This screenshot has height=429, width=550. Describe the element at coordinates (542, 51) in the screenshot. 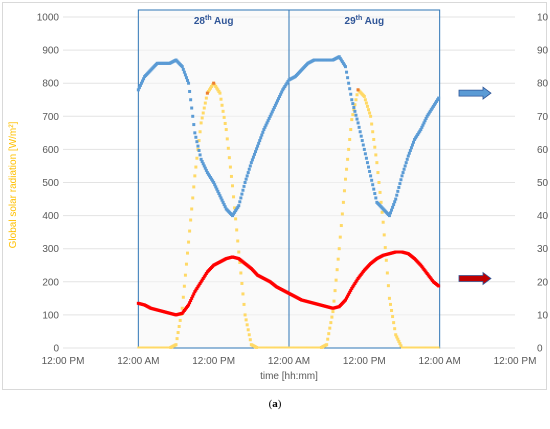

I see `right-tick-label: 90` at that location.